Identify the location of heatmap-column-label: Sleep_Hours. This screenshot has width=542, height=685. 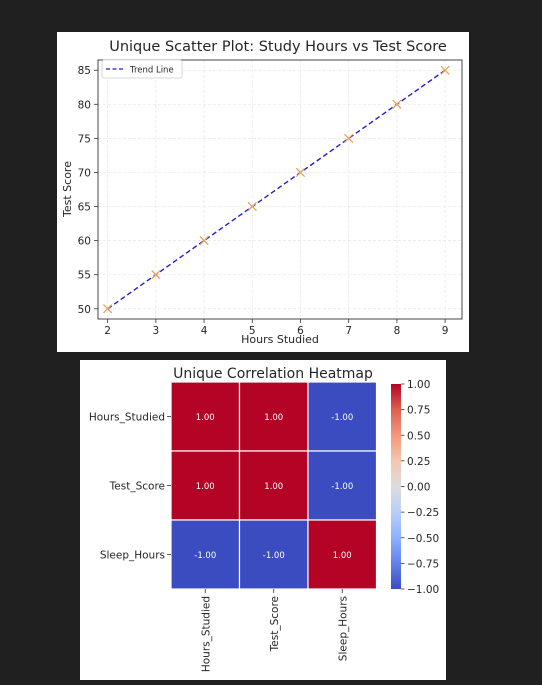
(343, 628).